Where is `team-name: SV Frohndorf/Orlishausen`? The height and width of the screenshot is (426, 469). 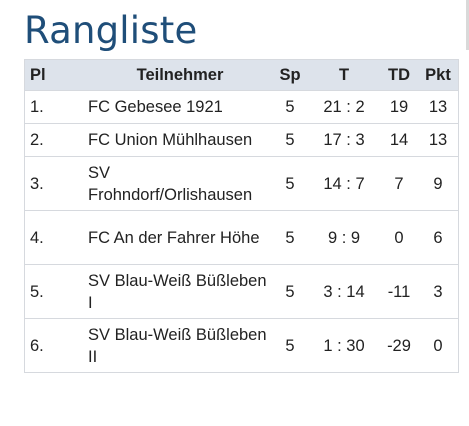
team-name: SV Frohndorf/Orlishausen is located at coordinates (170, 183).